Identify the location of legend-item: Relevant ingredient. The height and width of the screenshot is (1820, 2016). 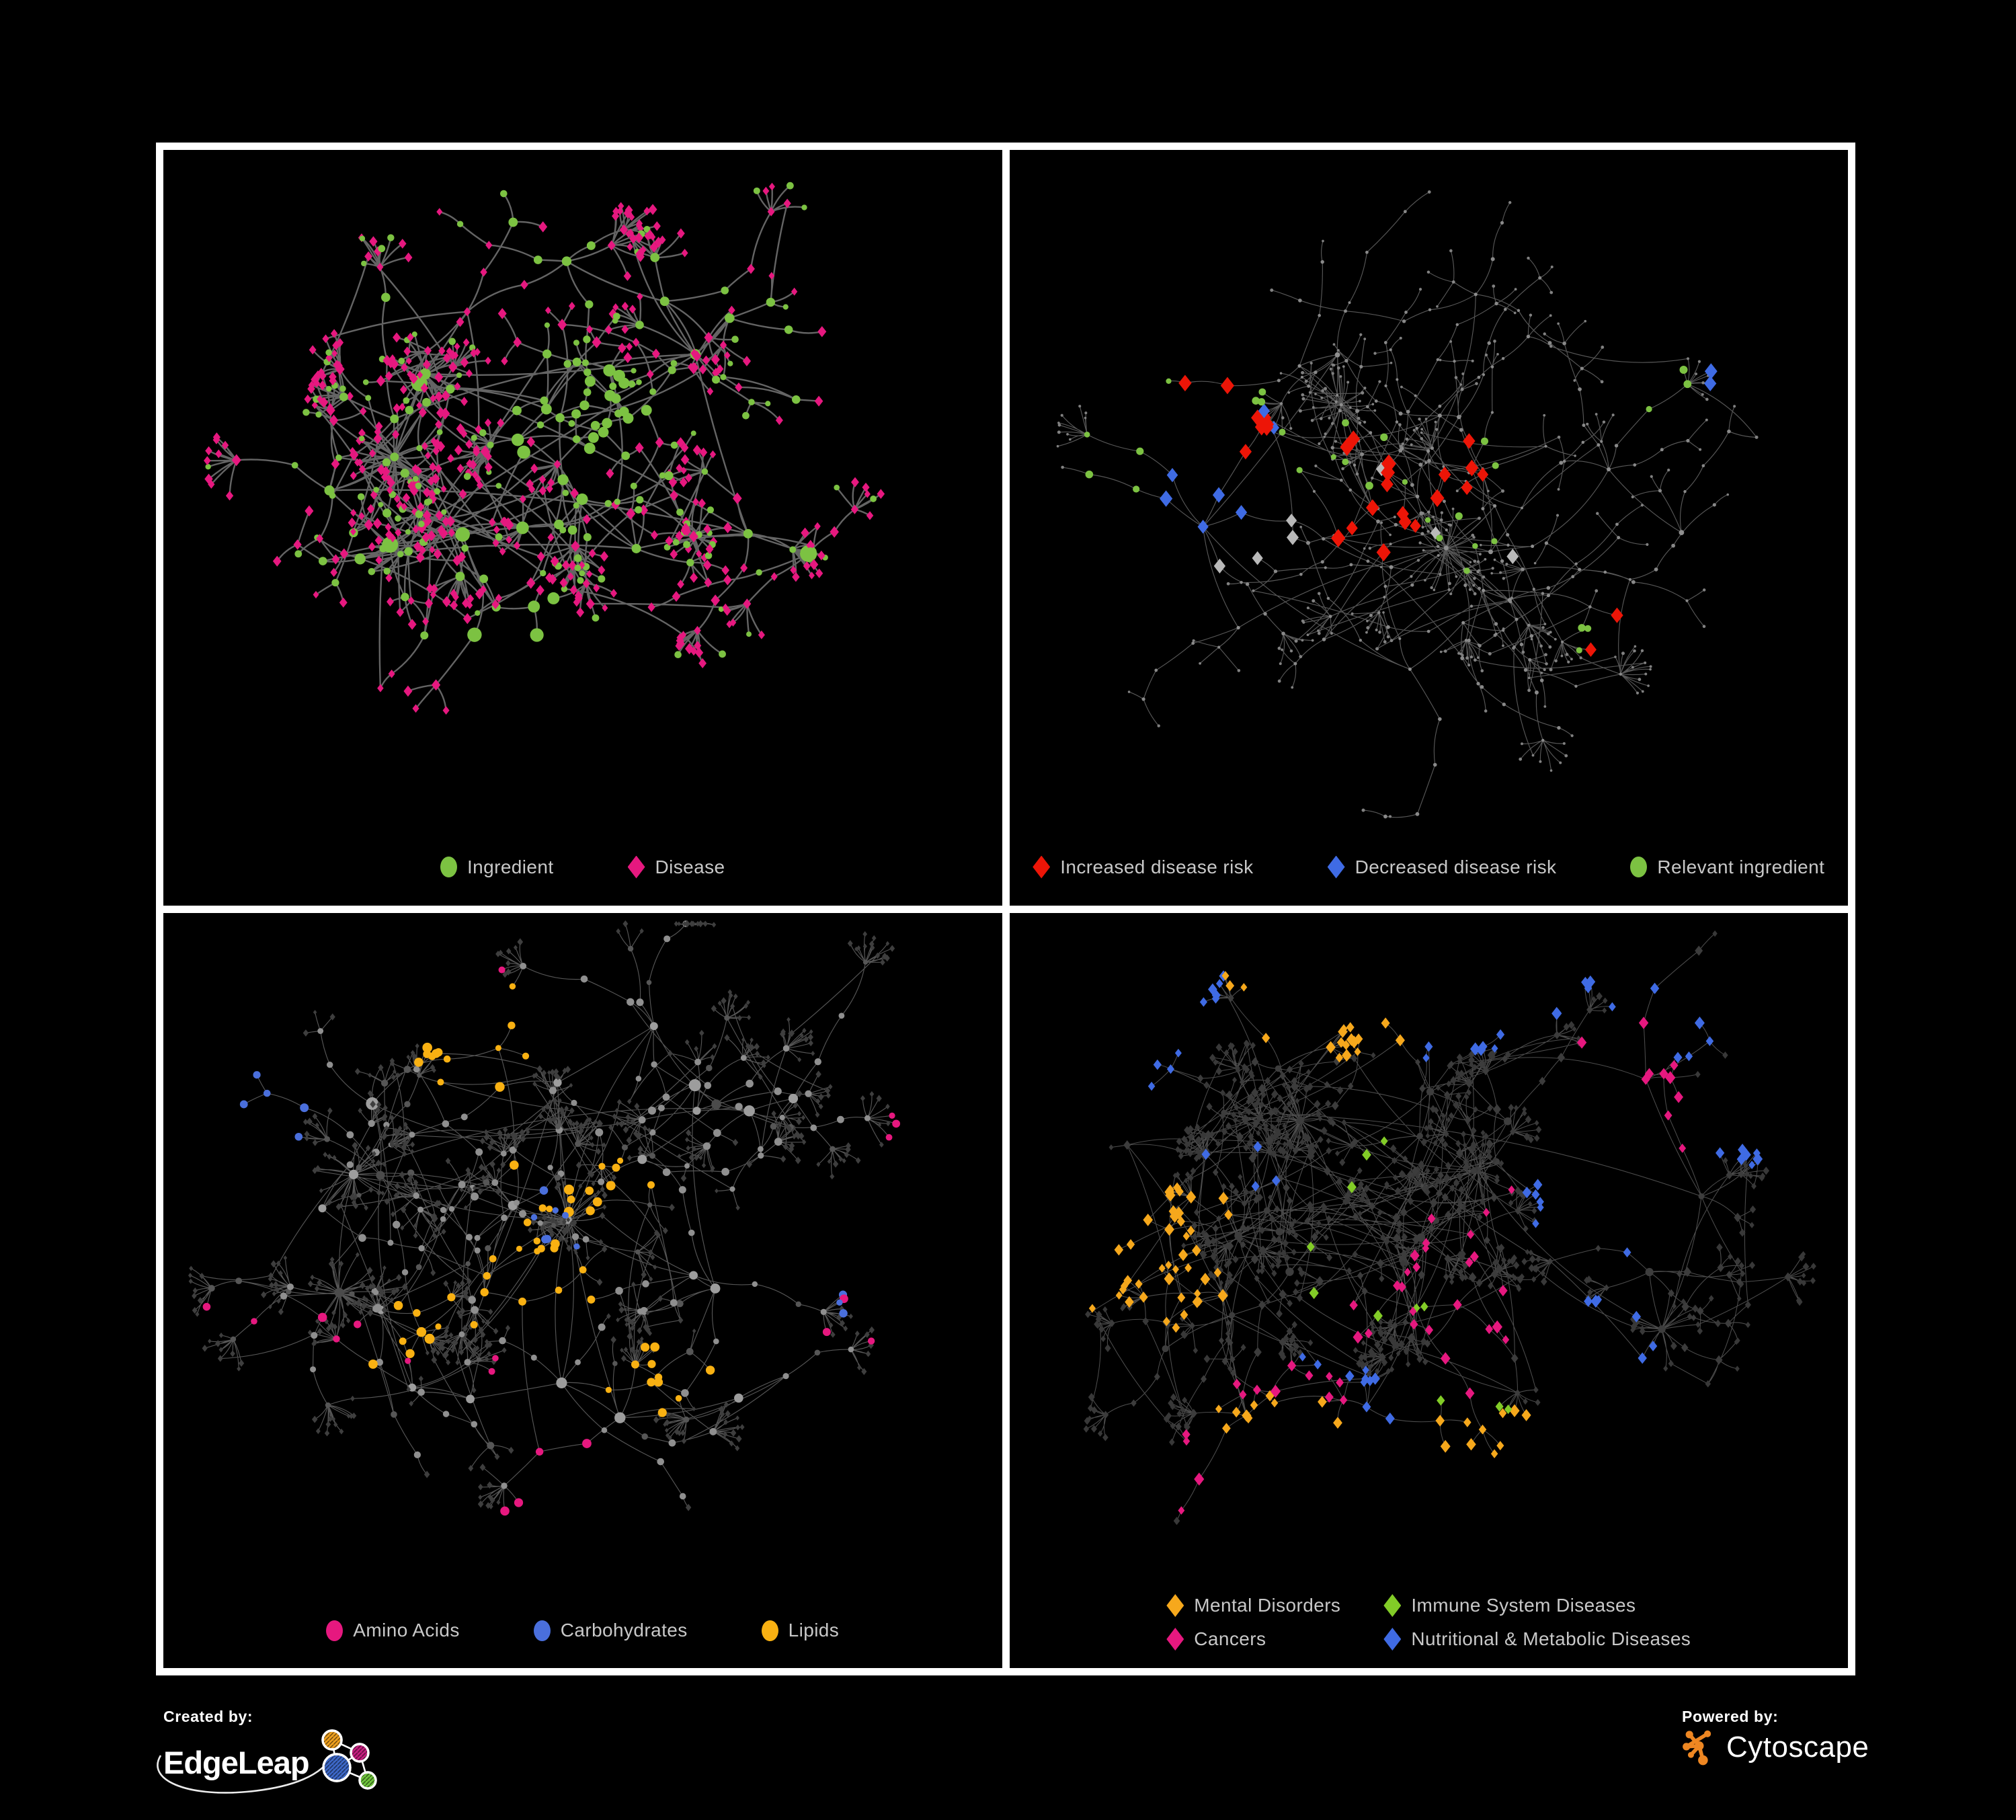
(1727, 867).